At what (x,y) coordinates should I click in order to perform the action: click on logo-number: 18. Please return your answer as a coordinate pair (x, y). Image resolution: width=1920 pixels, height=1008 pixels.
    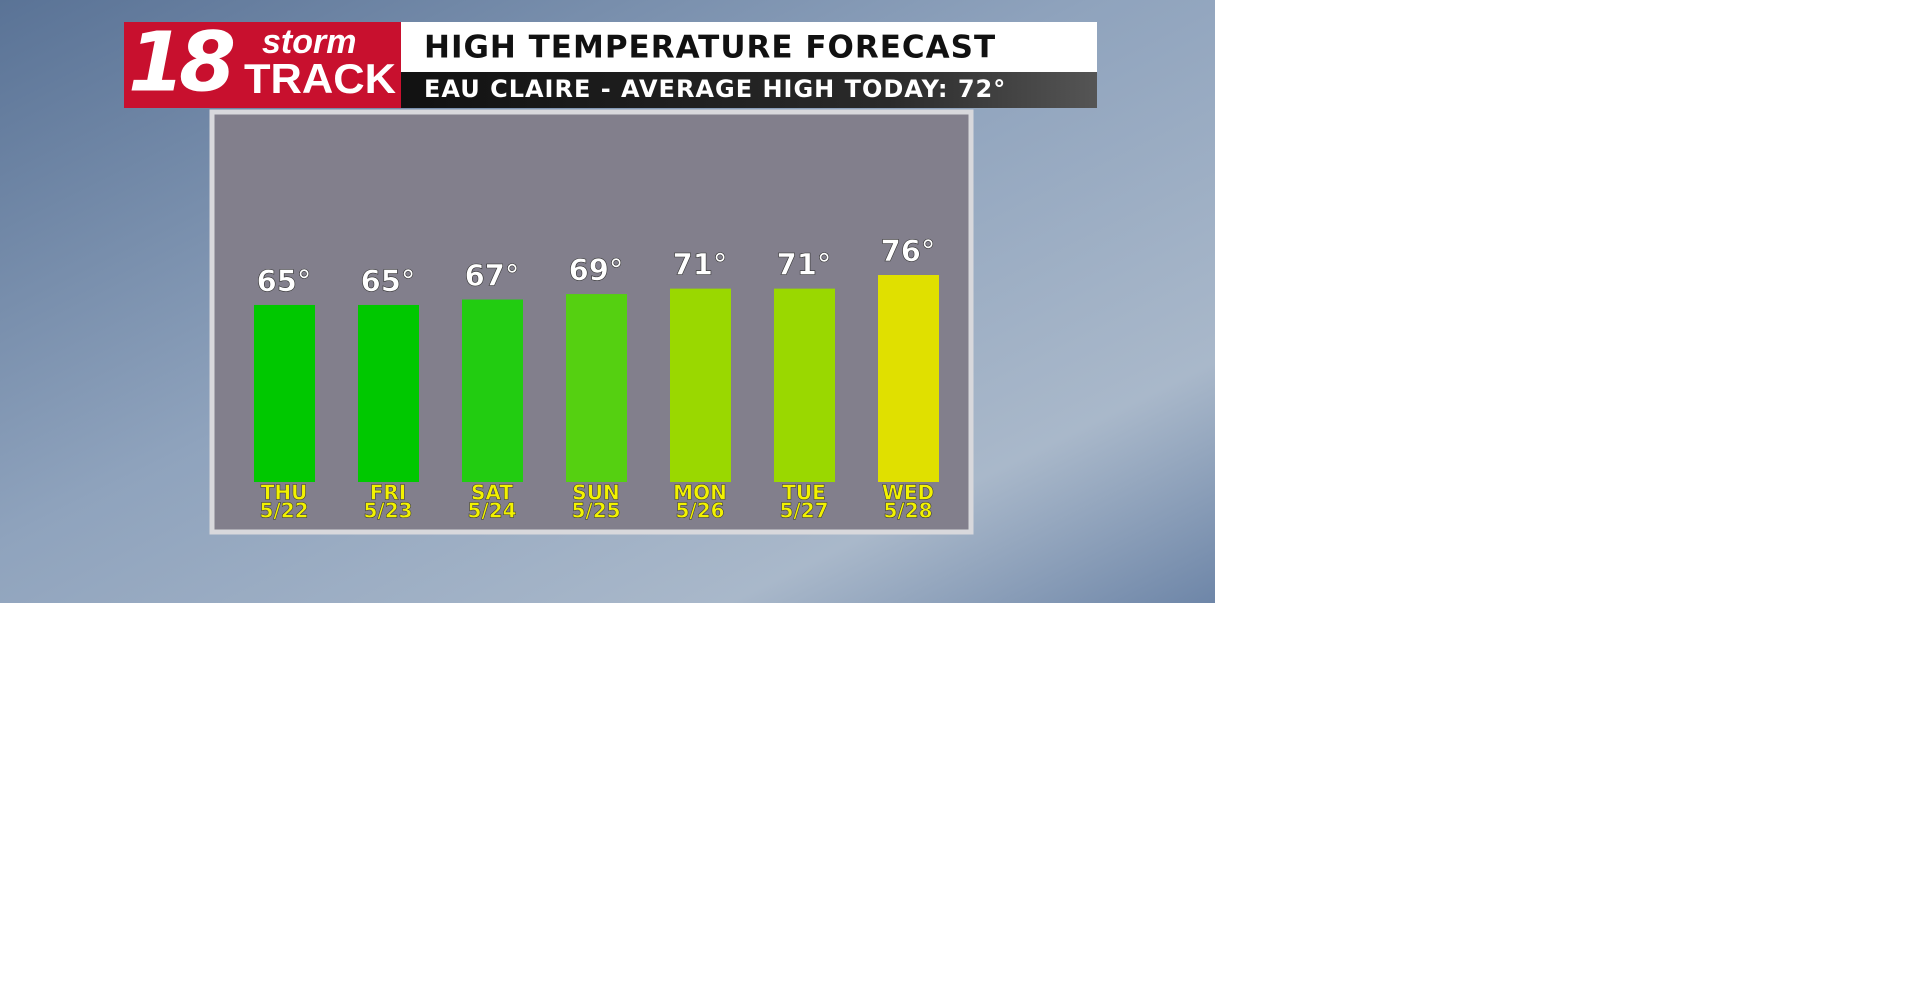
    Looking at the image, I should click on (181, 62).